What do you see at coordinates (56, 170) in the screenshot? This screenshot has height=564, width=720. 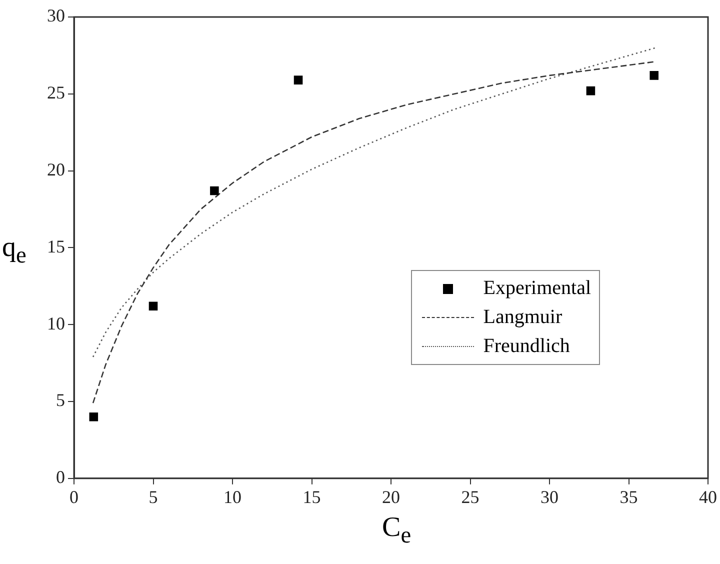 I see `y-tick-label: 20` at bounding box center [56, 170].